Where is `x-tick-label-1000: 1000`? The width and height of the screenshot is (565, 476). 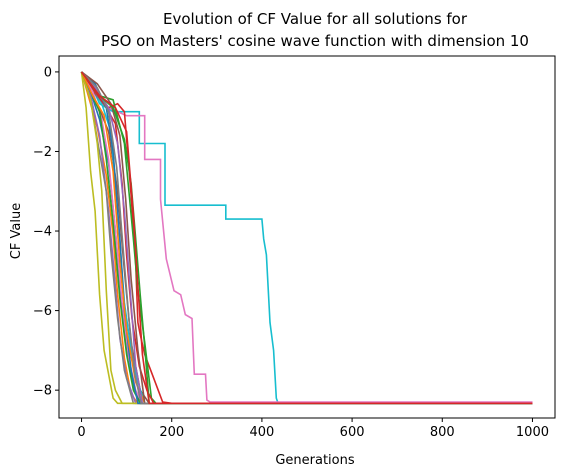
x-tick-label-1000: 1000 is located at coordinates (532, 432).